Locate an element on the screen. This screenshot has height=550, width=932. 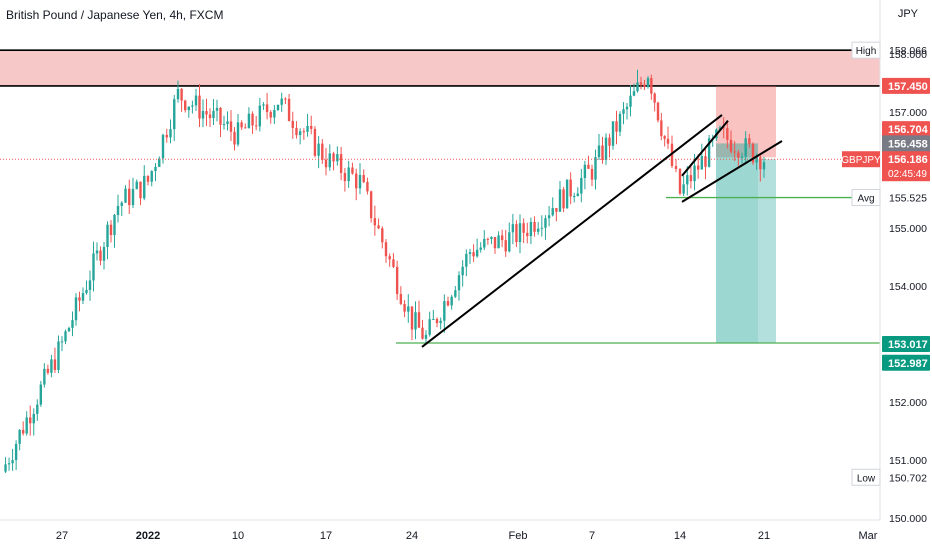
price-tick-label: 157.000 is located at coordinates (908, 113).